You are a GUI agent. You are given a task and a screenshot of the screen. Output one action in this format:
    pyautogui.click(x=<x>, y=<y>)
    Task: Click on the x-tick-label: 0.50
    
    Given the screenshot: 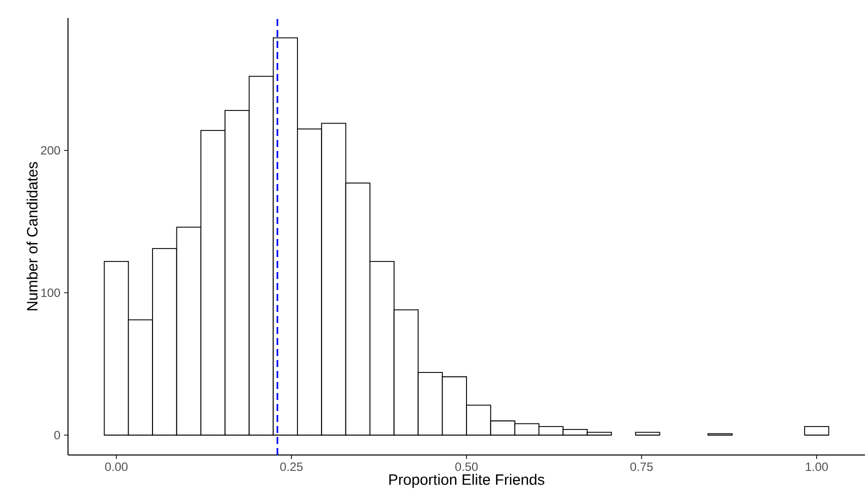 What is the action you would take?
    pyautogui.click(x=466, y=467)
    